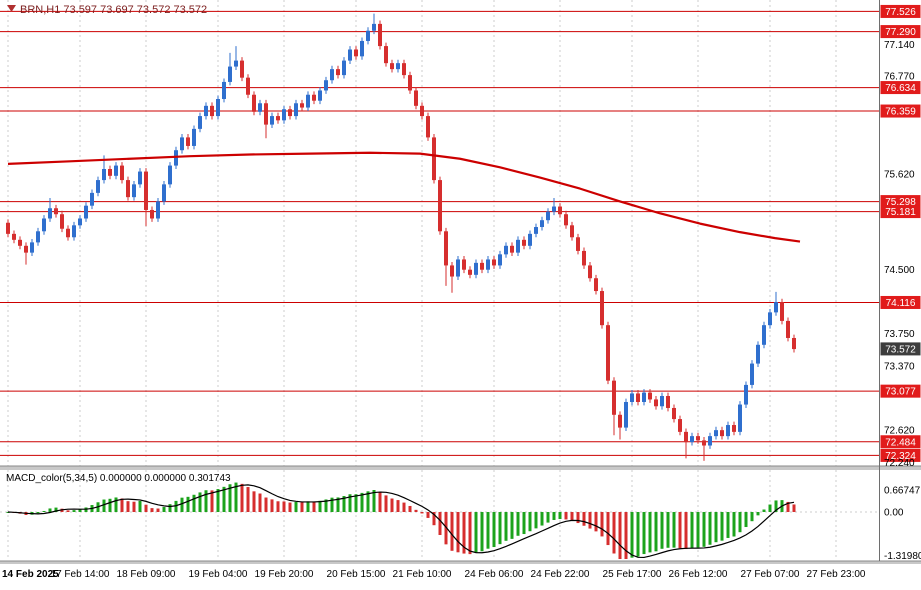 This screenshot has height=590, width=921. What do you see at coordinates (899, 367) in the screenshot?
I see `price-tick-label: 73.370` at bounding box center [899, 367].